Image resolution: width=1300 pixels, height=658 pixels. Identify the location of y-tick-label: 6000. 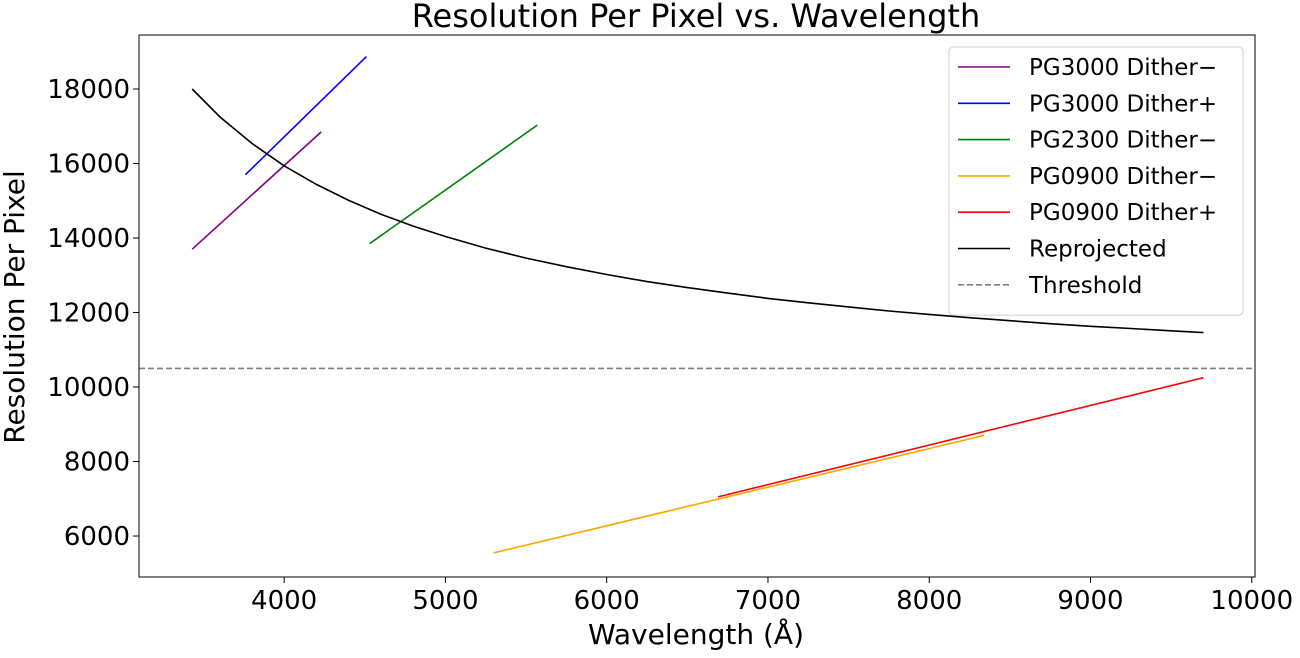
(97, 537).